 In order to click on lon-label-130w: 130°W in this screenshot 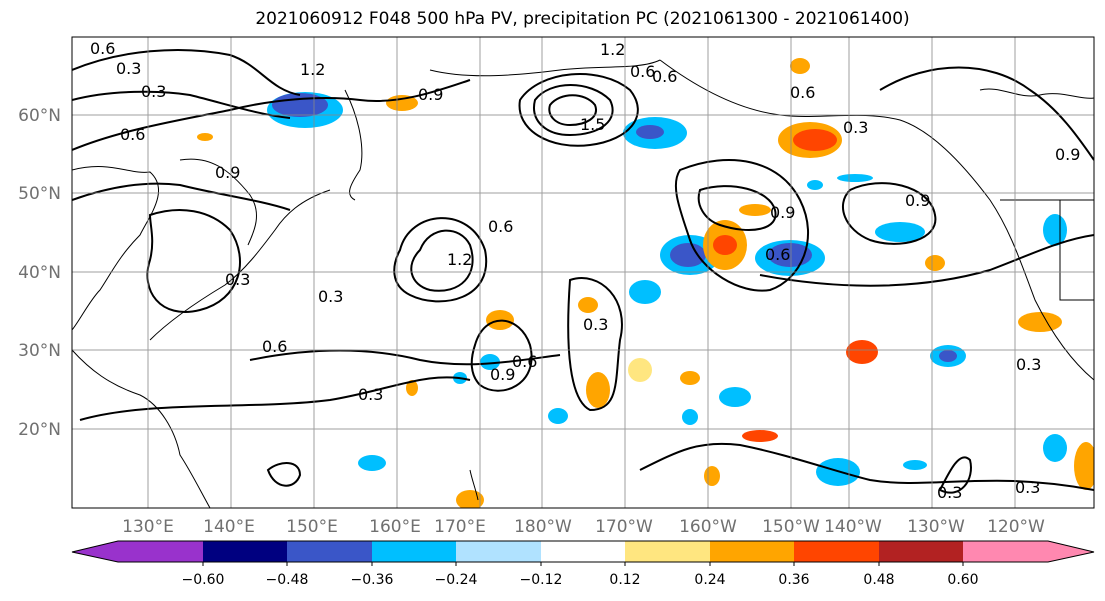, I will do `click(936, 527)`.